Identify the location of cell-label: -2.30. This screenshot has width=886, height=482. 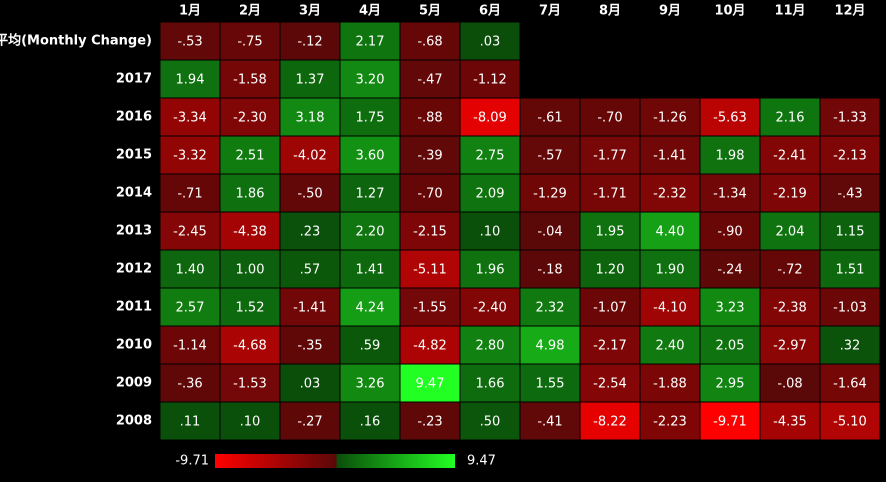
(250, 118).